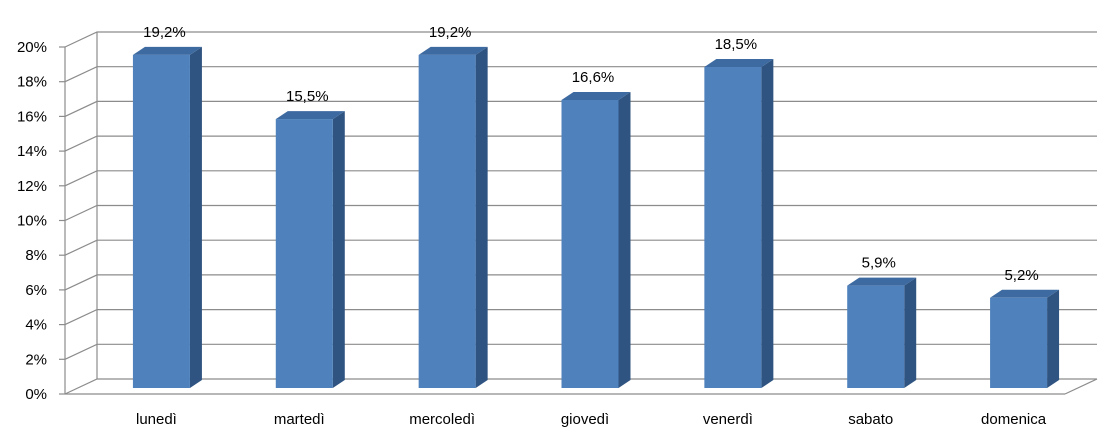 This screenshot has width=1103, height=429. I want to click on data-label: 15,5%, so click(307, 96).